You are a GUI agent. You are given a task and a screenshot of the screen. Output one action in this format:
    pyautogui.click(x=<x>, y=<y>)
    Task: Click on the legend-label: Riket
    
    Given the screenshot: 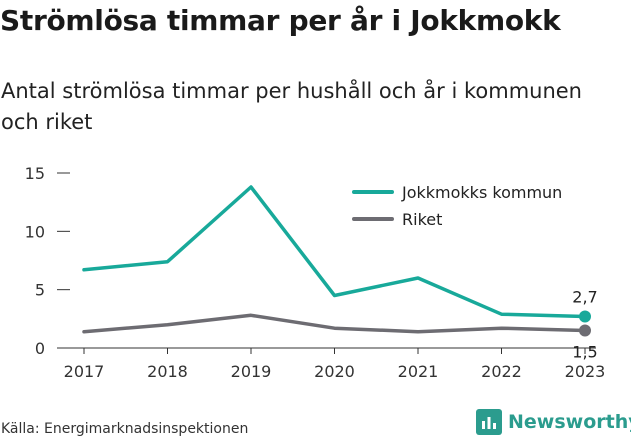 What is the action you would take?
    pyautogui.click(x=422, y=219)
    